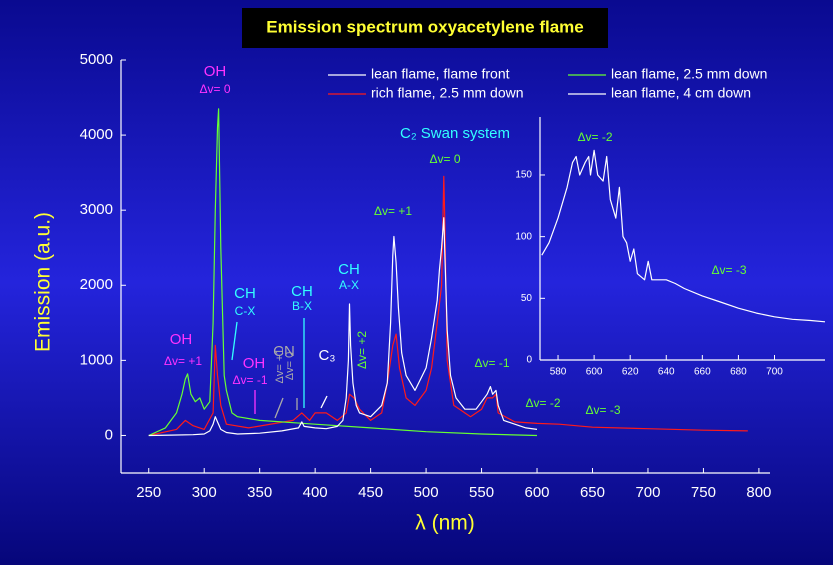 This screenshot has width=833, height=565. What do you see at coordinates (630, 372) in the screenshot?
I see `x-tick-label: 620` at bounding box center [630, 372].